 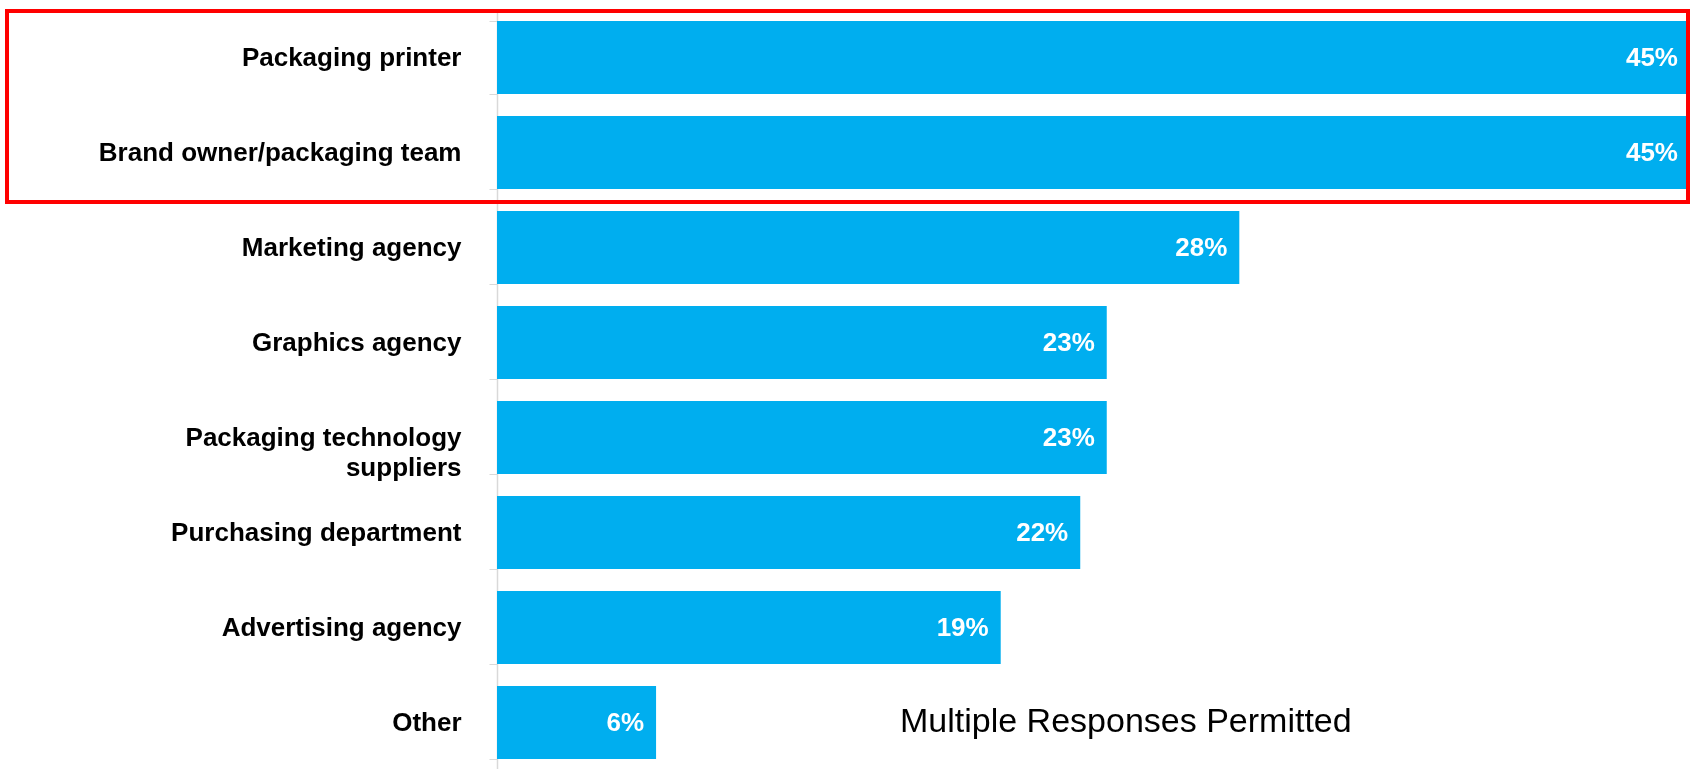 What do you see at coordinates (324, 452) in the screenshot?
I see `y-tick-label: Packaging technology suppliers` at bounding box center [324, 452].